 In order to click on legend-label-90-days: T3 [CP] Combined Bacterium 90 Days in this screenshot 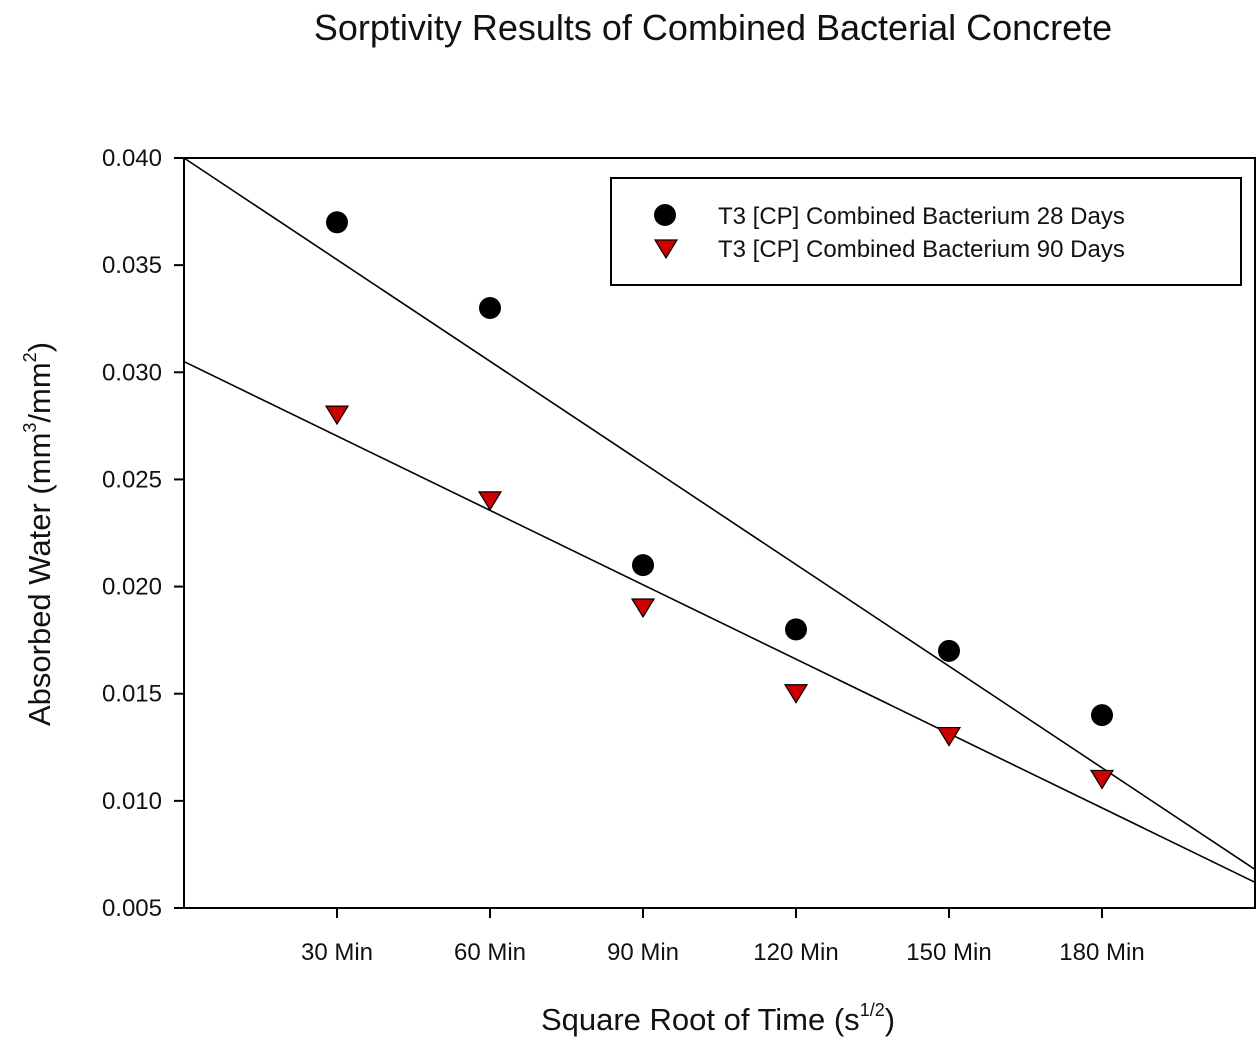, I will do `click(921, 249)`.